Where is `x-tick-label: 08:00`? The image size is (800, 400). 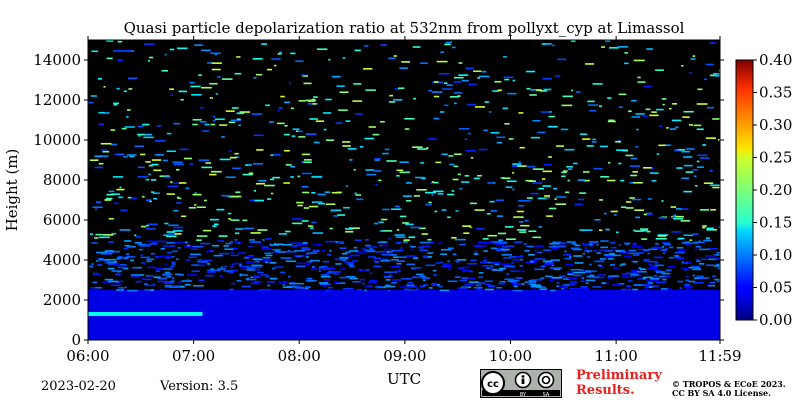 x-tick-label: 08:00 is located at coordinates (299, 356).